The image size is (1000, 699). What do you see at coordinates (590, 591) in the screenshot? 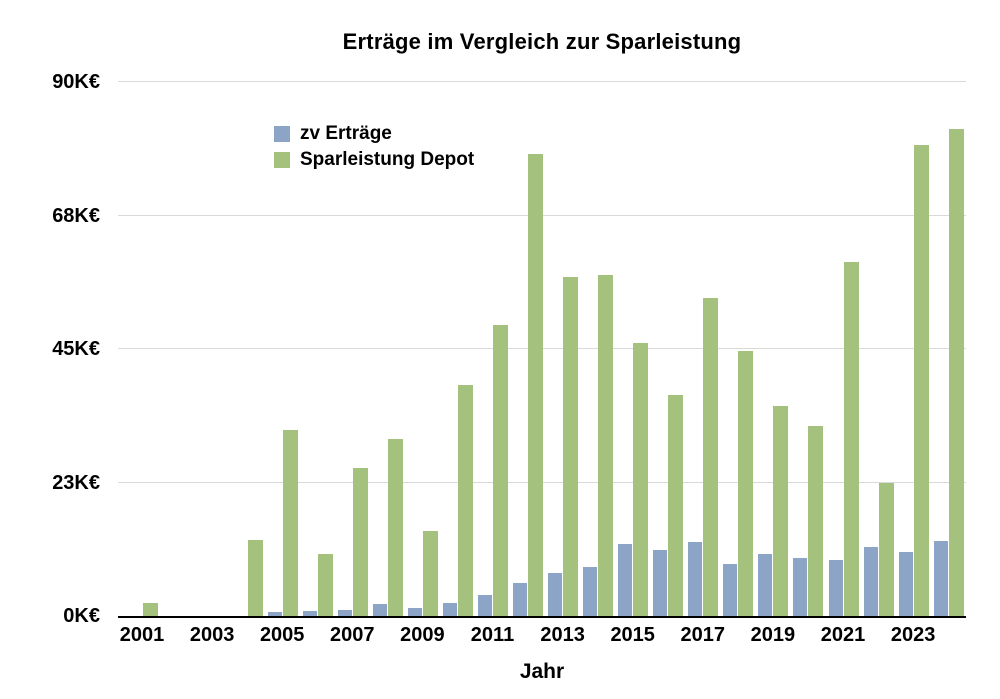
I see `bar-zv-ertraege-2014` at bounding box center [590, 591].